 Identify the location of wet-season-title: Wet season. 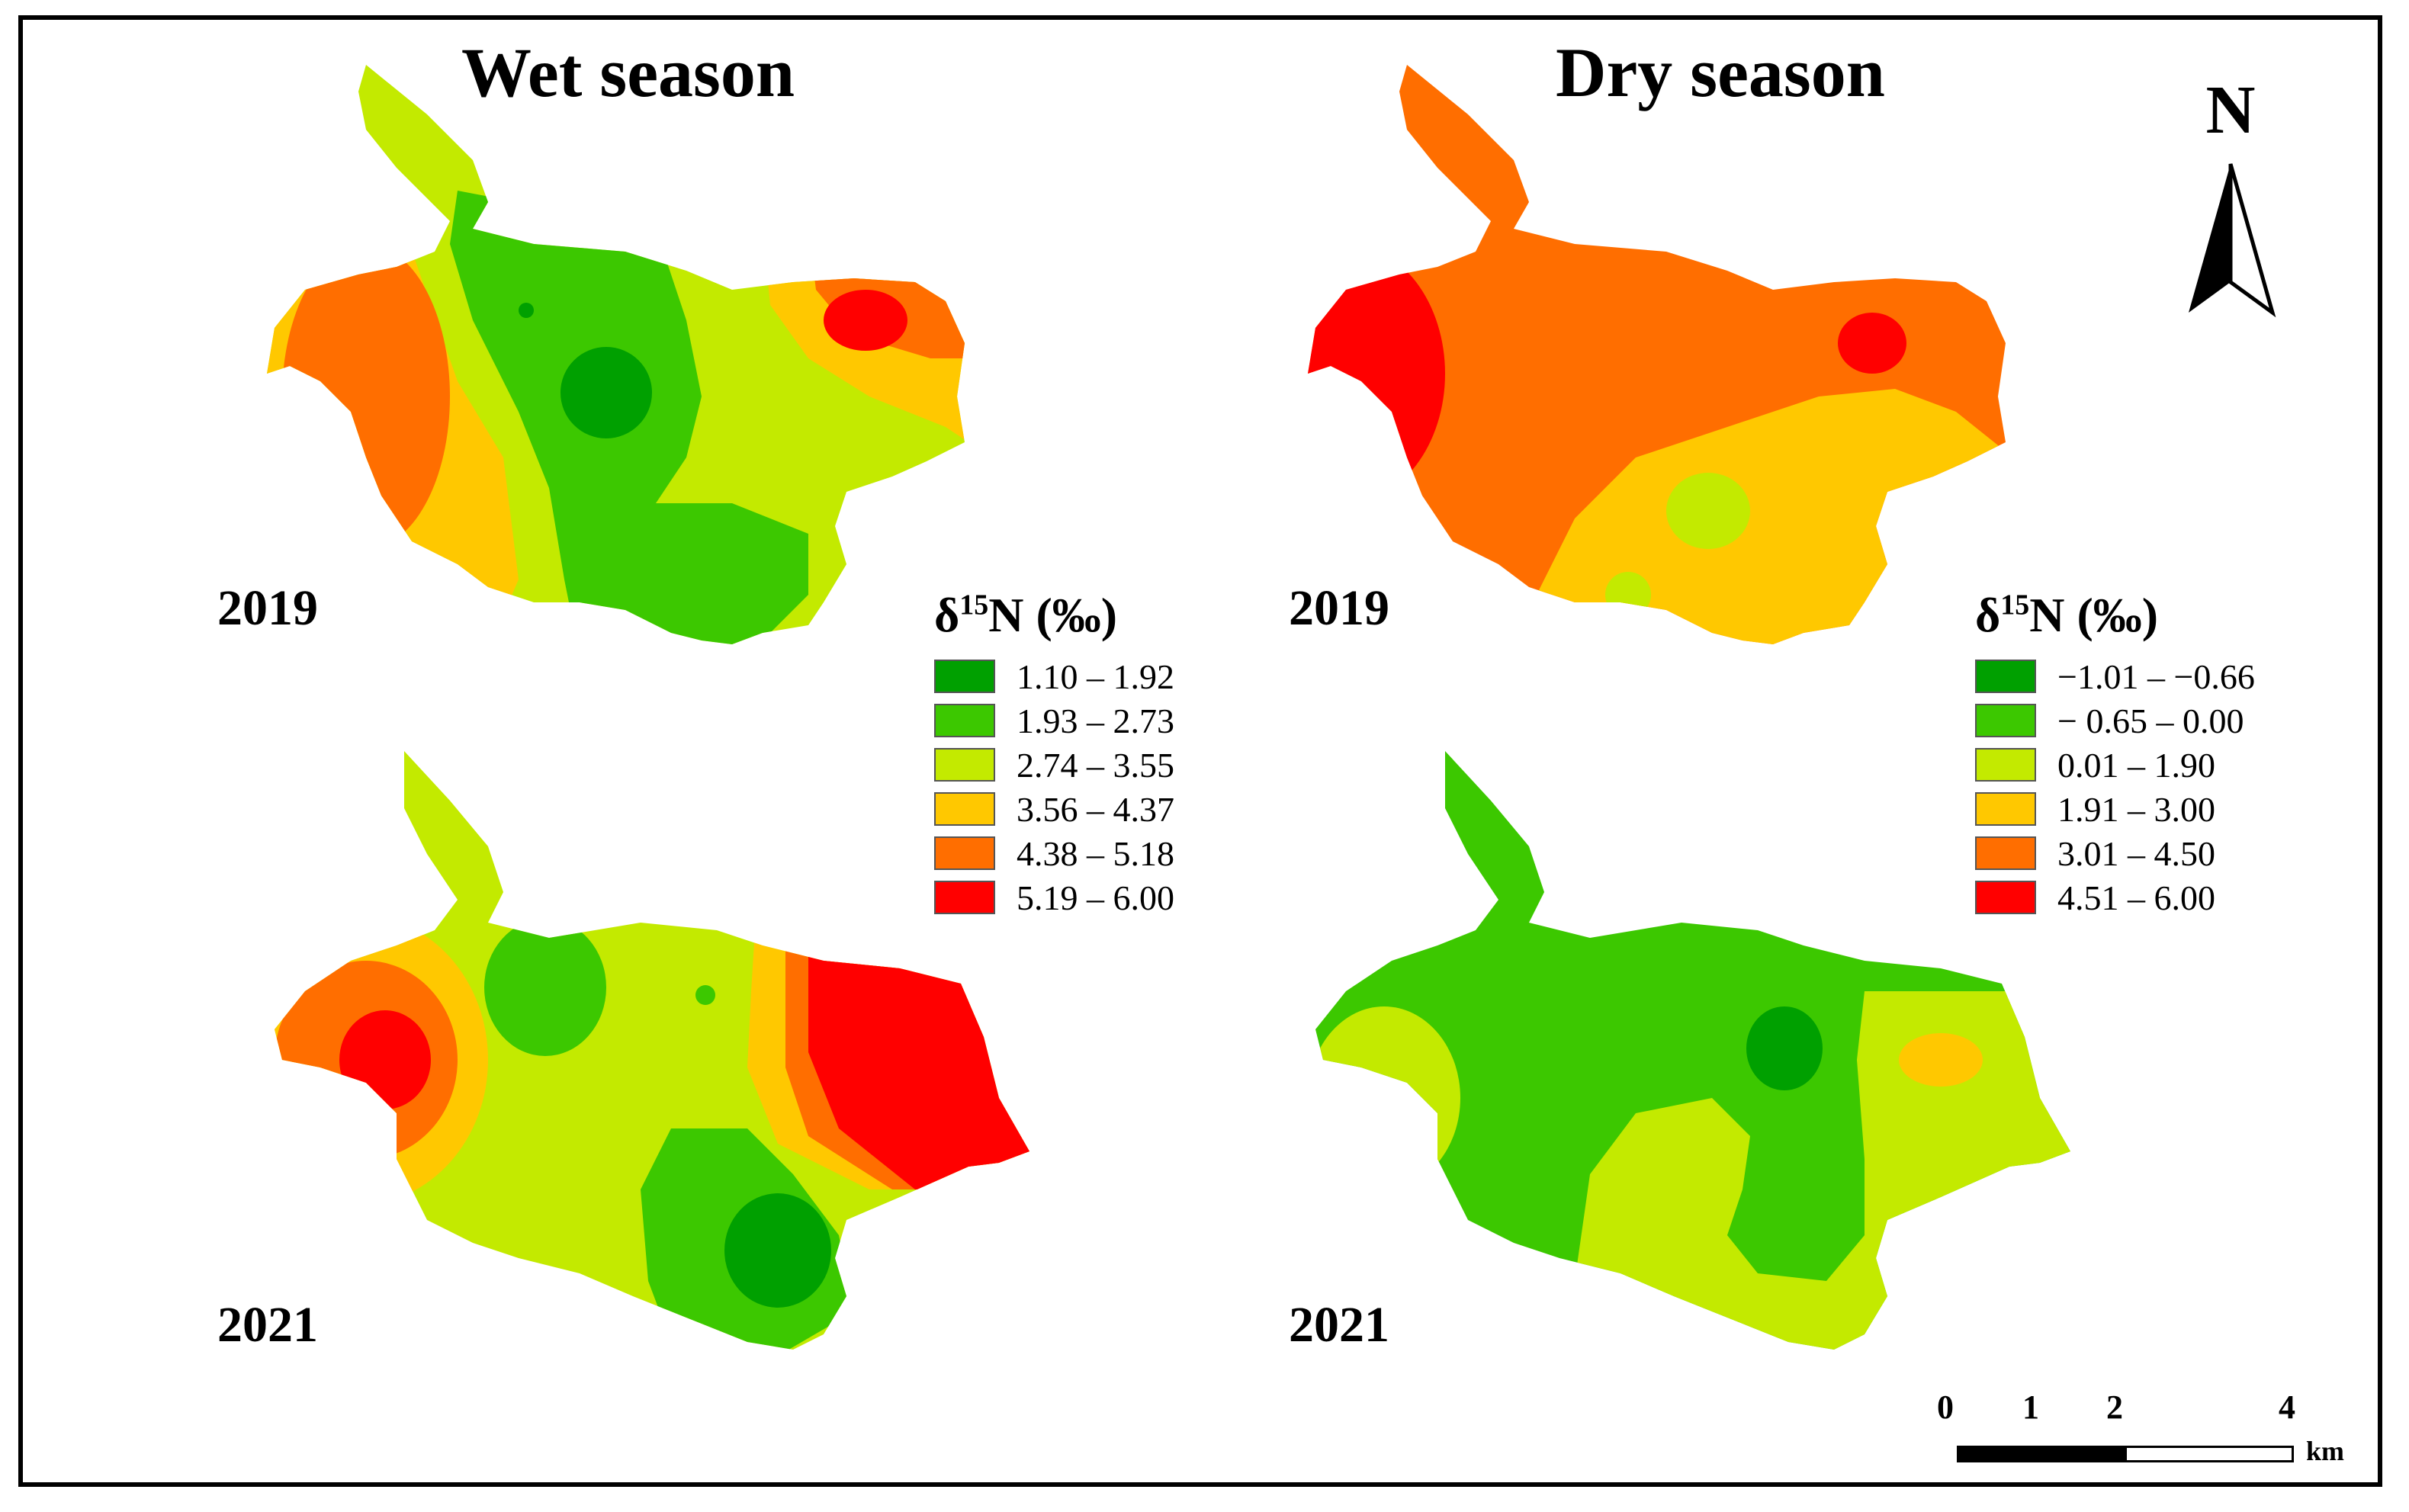
(628, 72).